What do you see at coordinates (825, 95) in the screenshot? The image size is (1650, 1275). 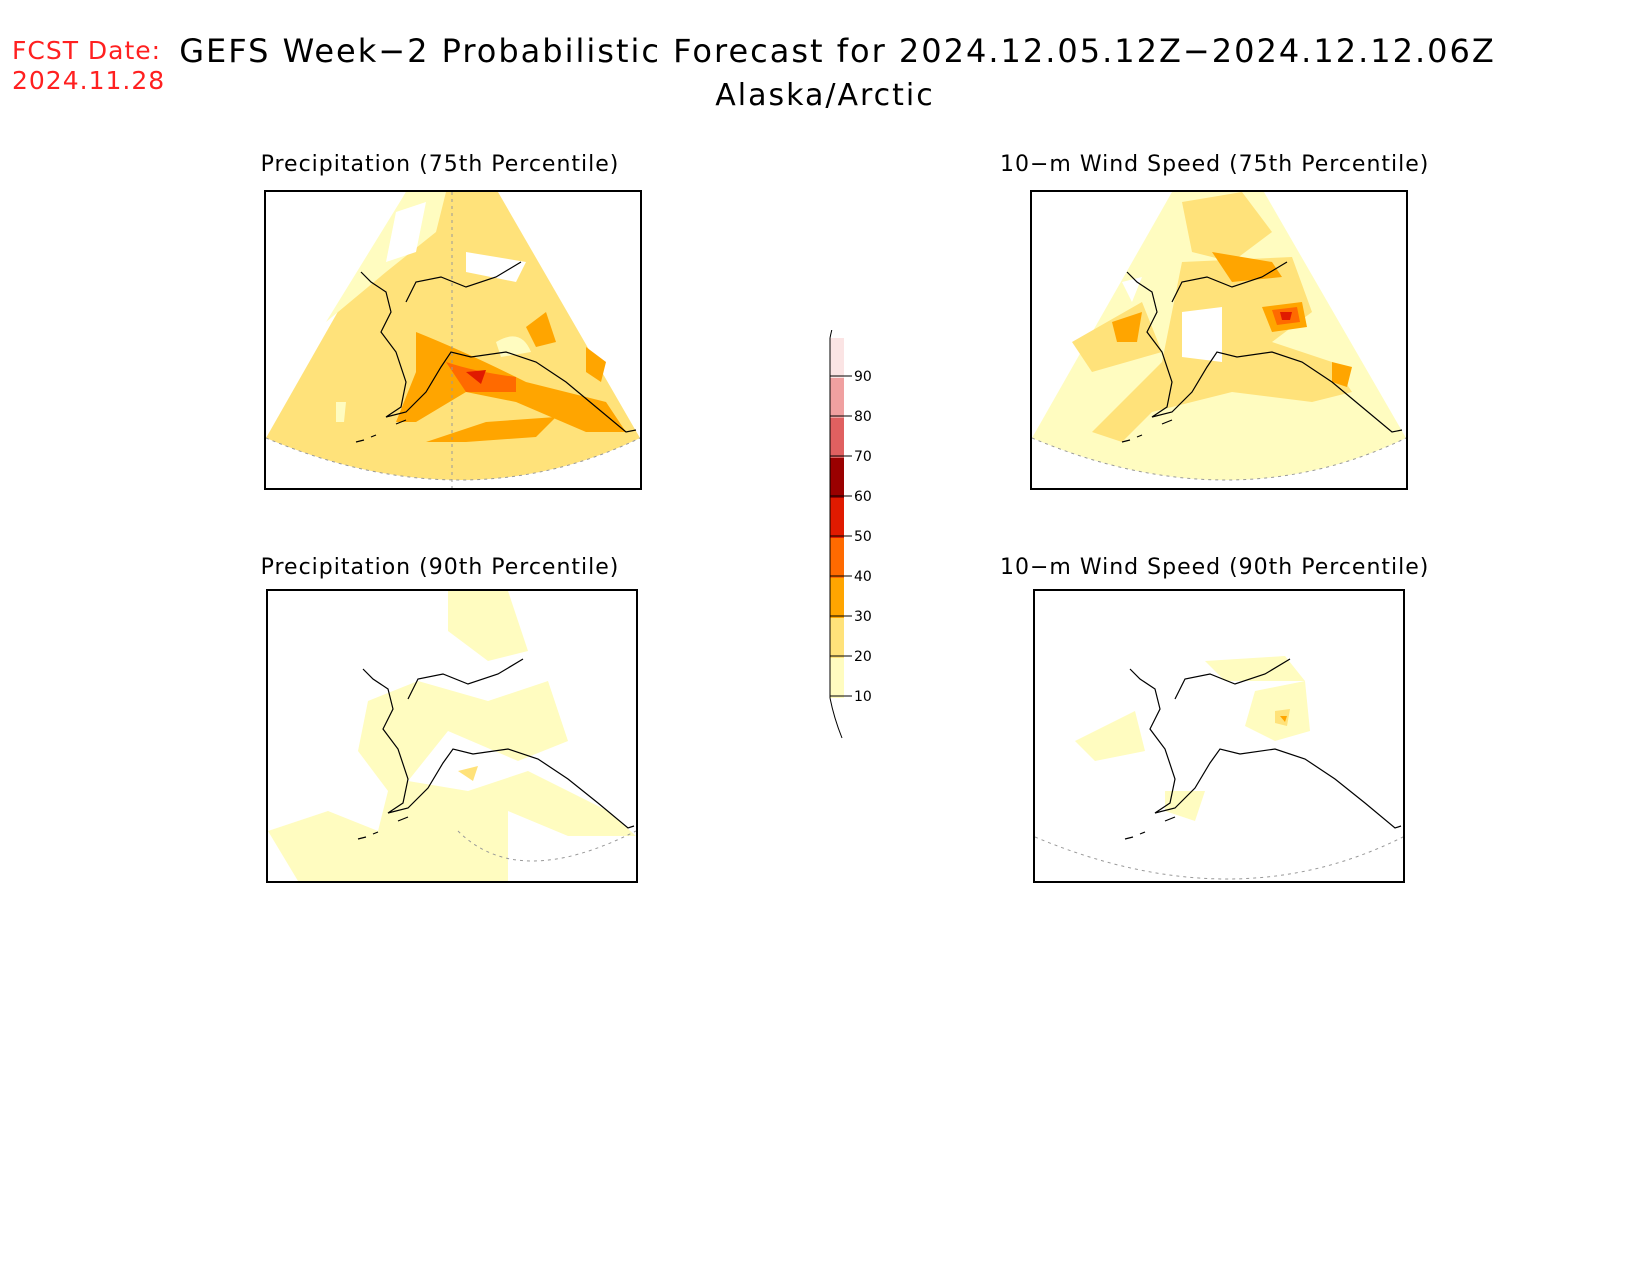 I see `region-subtitle: Alaska/Arctic` at bounding box center [825, 95].